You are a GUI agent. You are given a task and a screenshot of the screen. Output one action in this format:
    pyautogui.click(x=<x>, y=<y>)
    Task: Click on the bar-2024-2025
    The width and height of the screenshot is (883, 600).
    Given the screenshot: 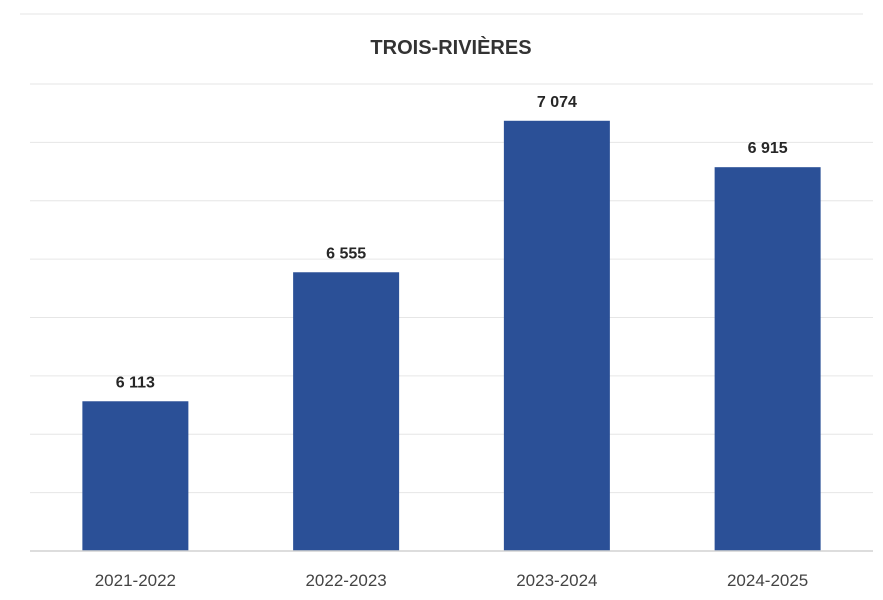 What is the action you would take?
    pyautogui.click(x=767, y=359)
    